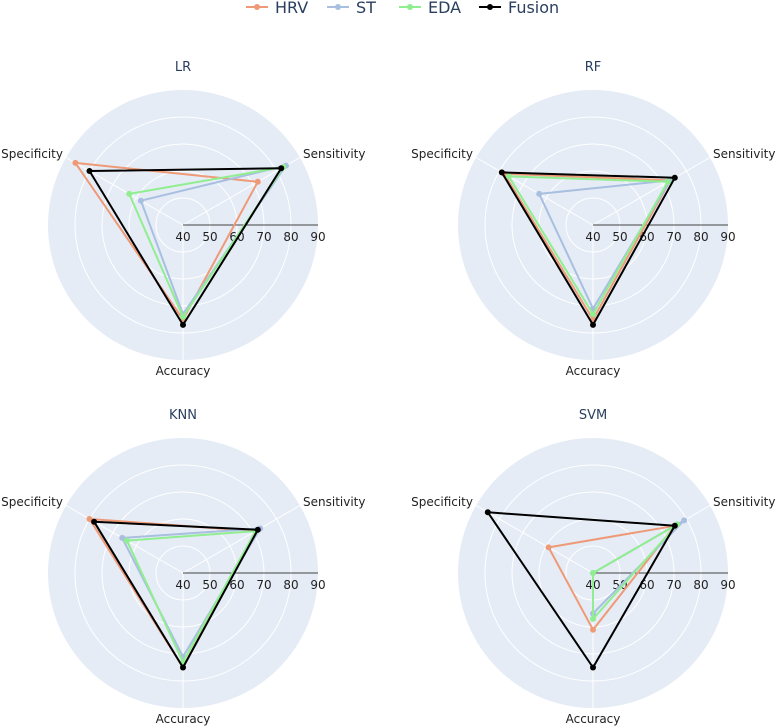  I want to click on legend-item-hrv: HRV, so click(277, 8).